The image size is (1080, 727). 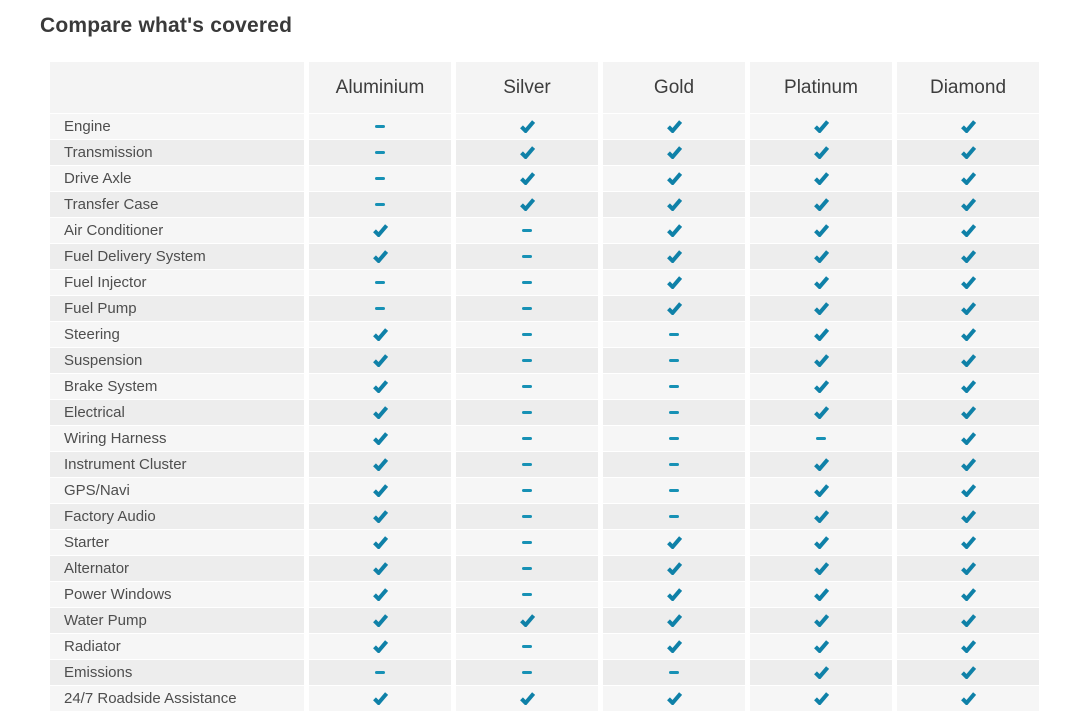 I want to click on table-row: Wiring Harness, so click(x=544, y=438).